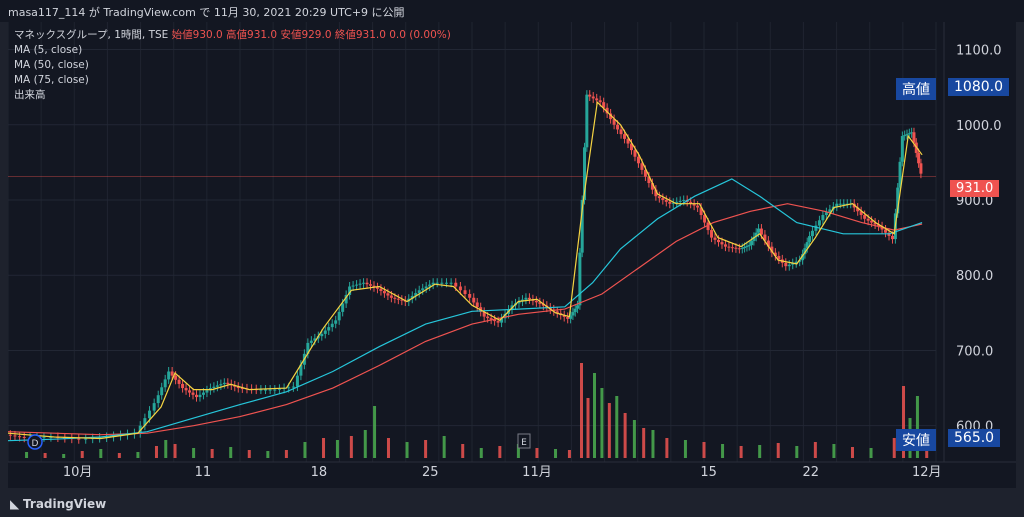 The image size is (1024, 517). Describe the element at coordinates (512, 502) in the screenshot. I see `footer: ◣ TradingView` at that location.